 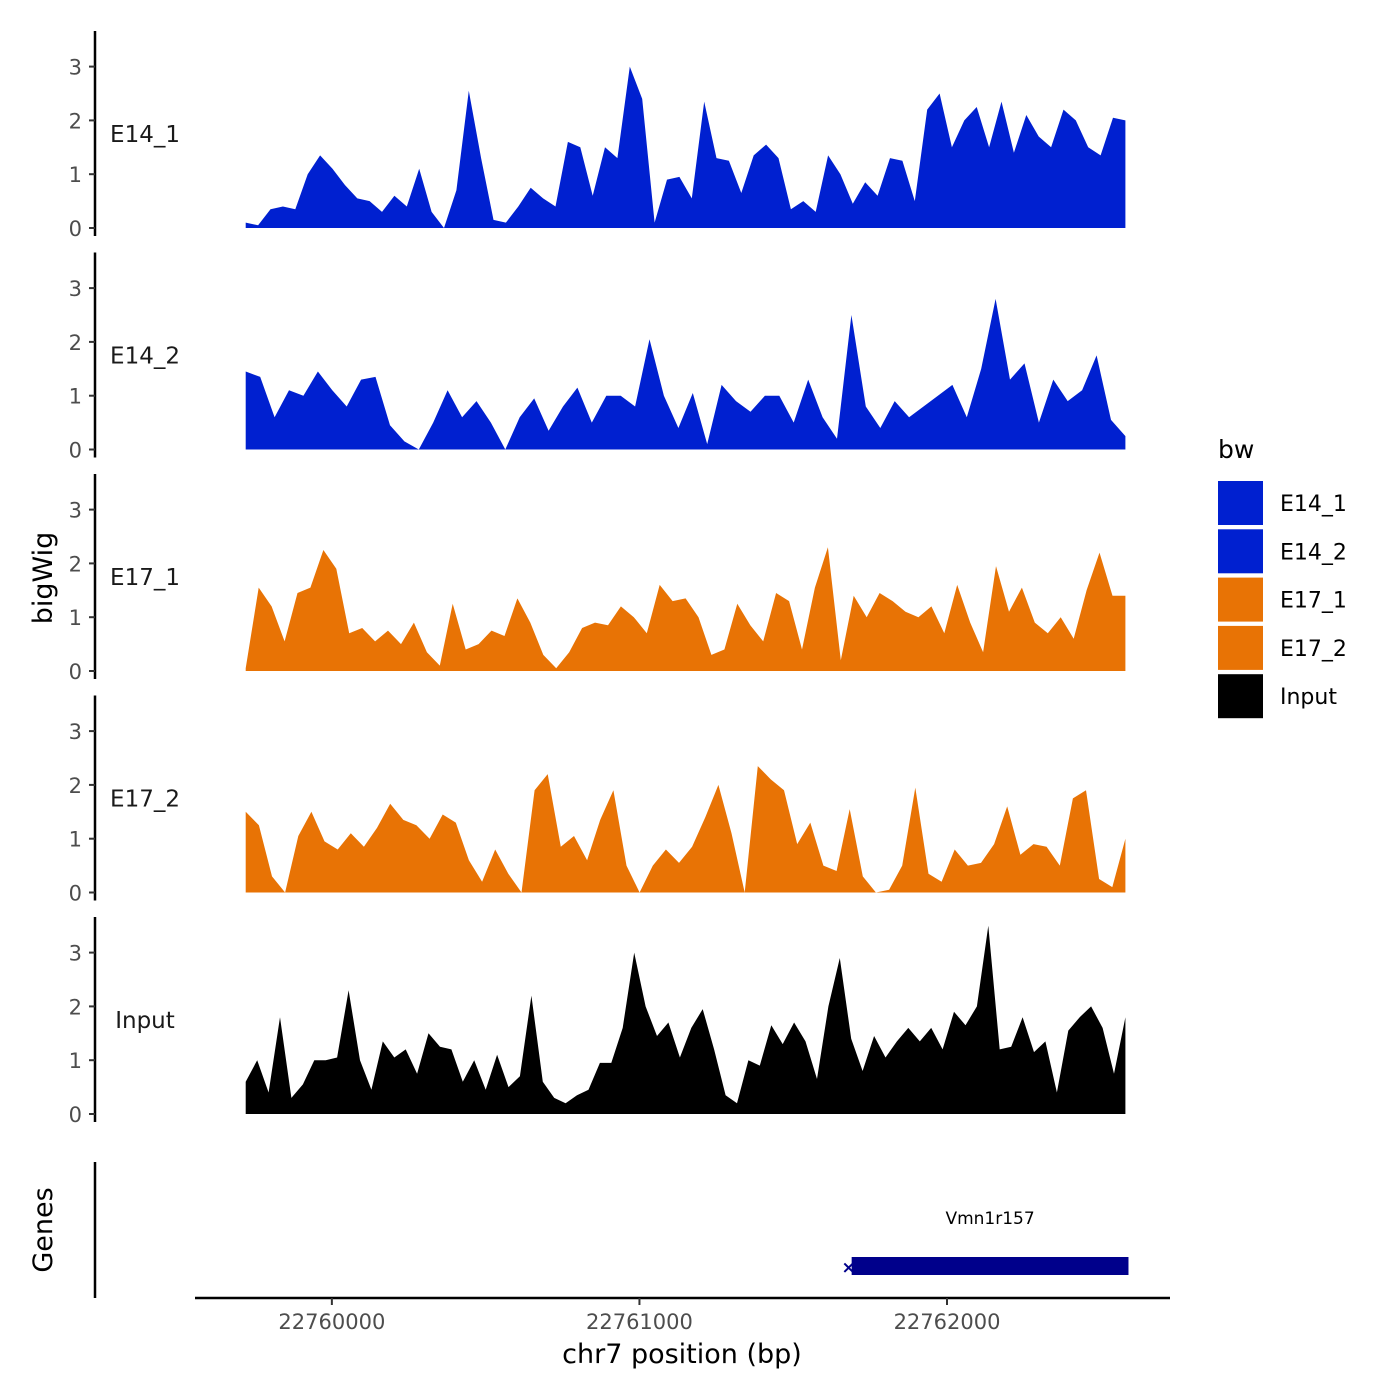 What do you see at coordinates (685, 1019) in the screenshot?
I see `area-input` at bounding box center [685, 1019].